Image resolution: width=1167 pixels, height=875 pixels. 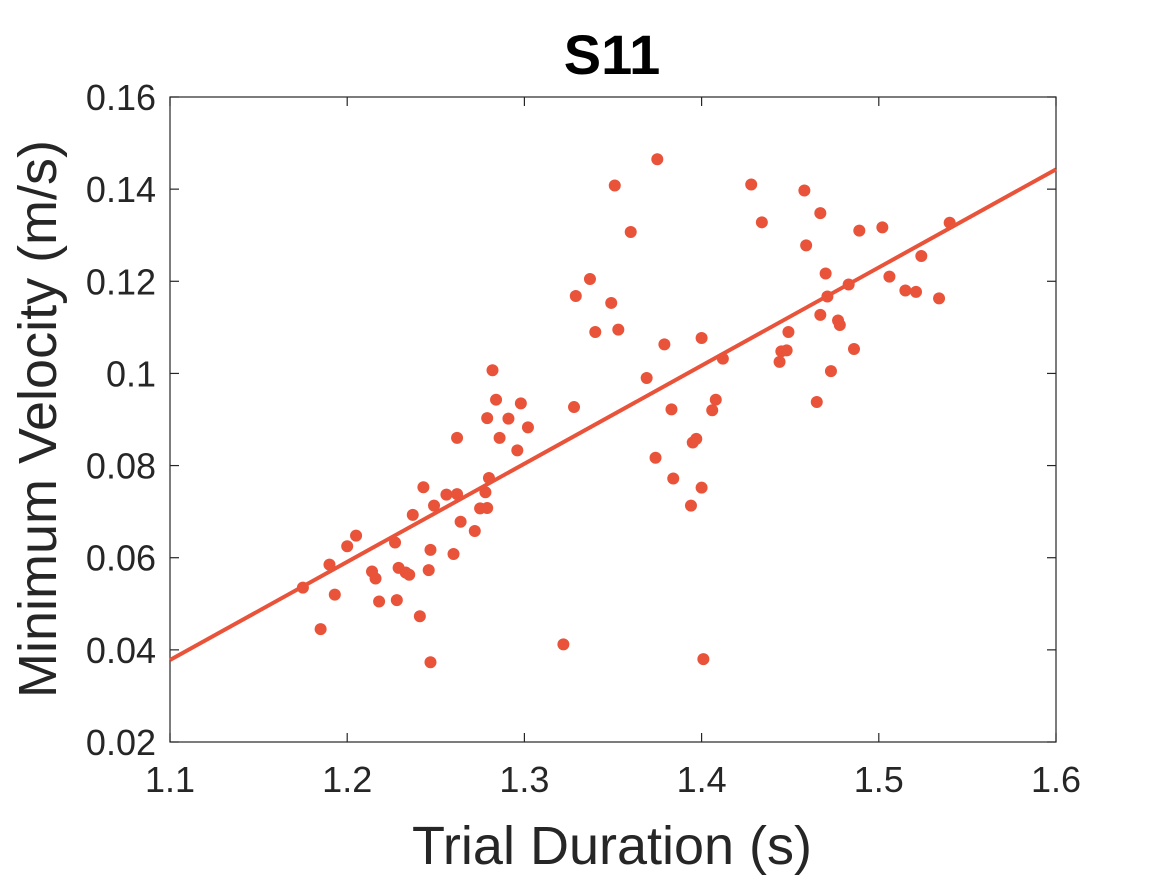 What do you see at coordinates (879, 779) in the screenshot?
I see `x-tick-label: 1.5` at bounding box center [879, 779].